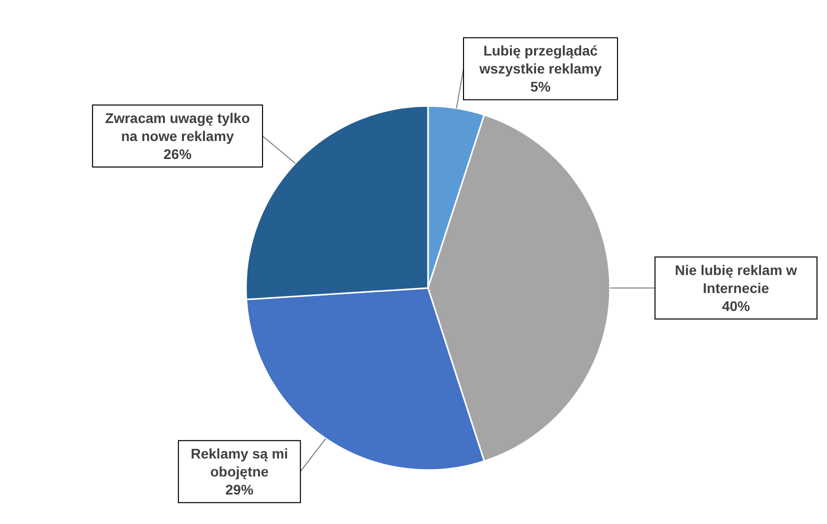  I want to click on slice-label: Lubię przeglądać wszystkie reklamy, so click(540, 59).